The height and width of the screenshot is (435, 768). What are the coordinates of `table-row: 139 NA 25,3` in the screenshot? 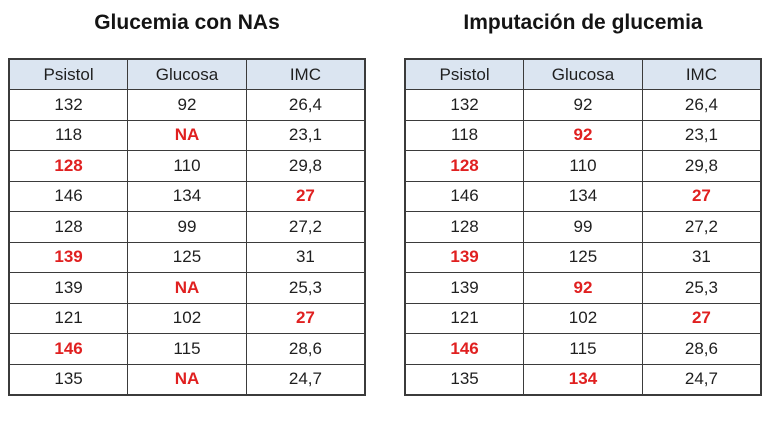 It's located at (187, 288).